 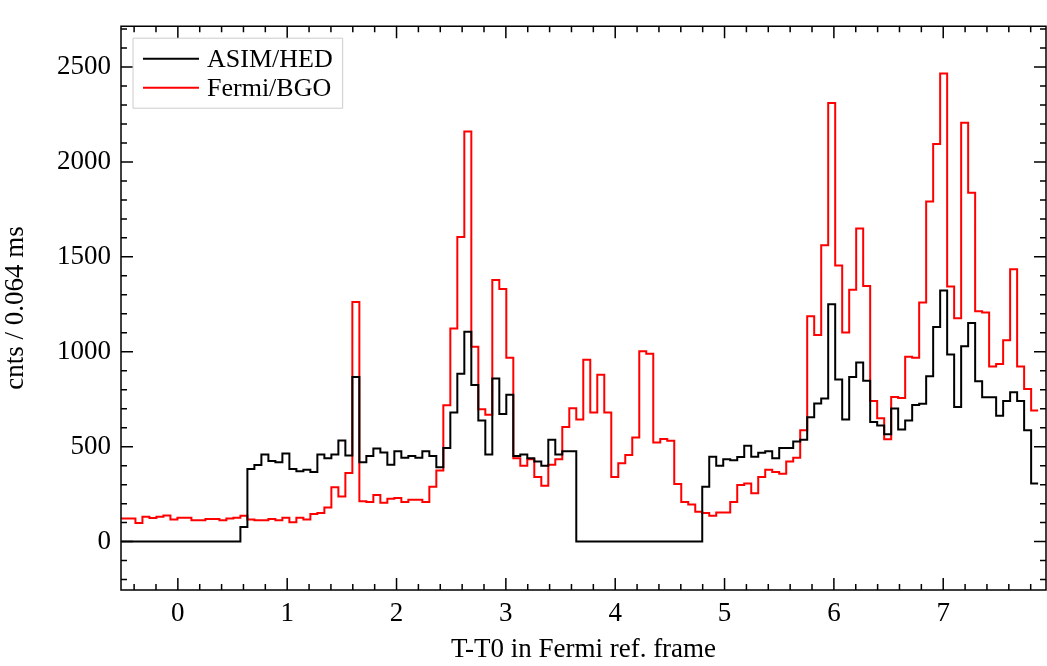 What do you see at coordinates (615, 612) in the screenshot?
I see `x-tick-label: 4` at bounding box center [615, 612].